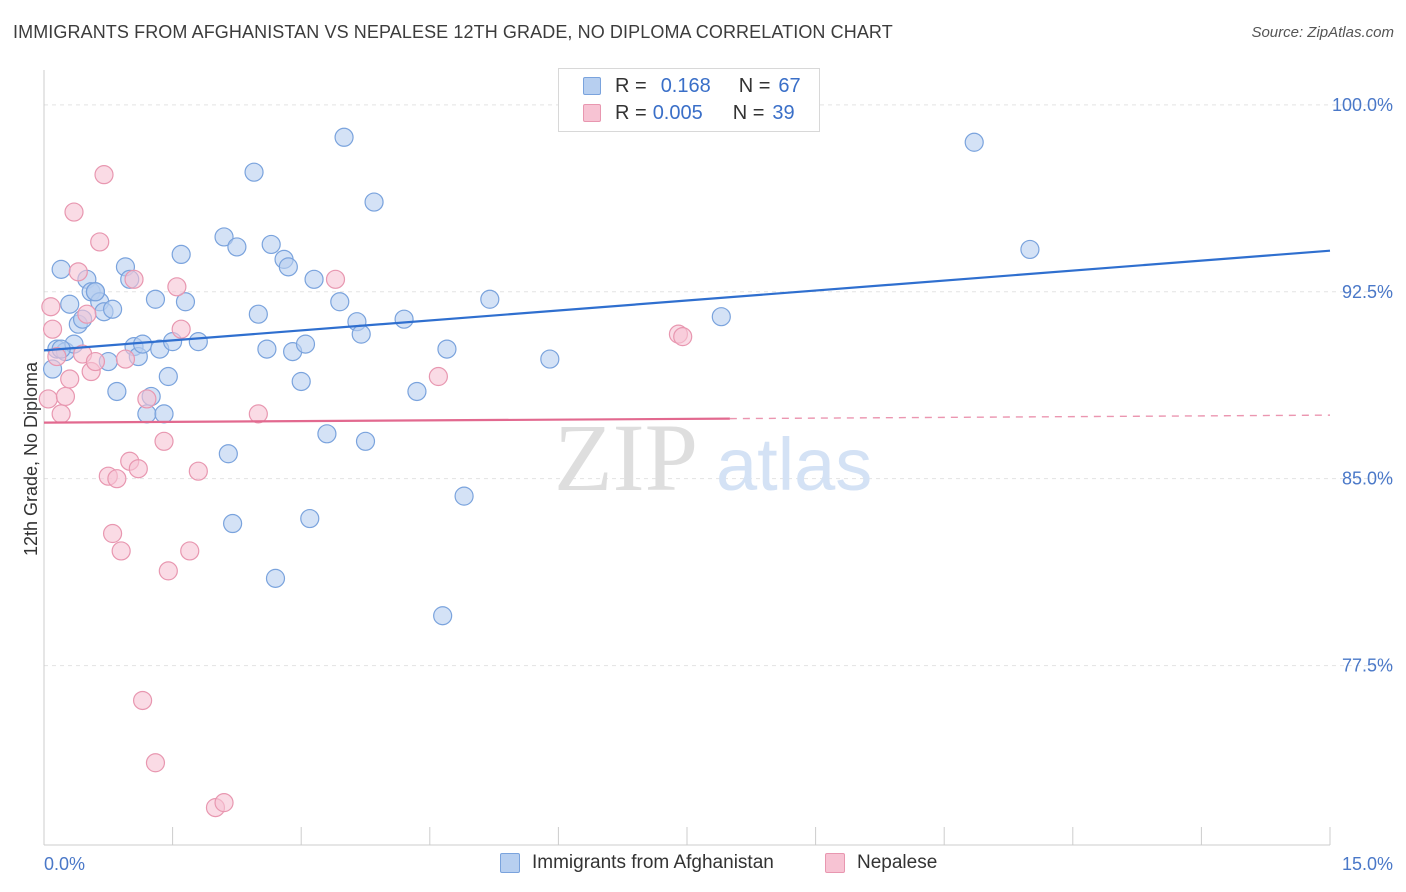 The image size is (1406, 892). What do you see at coordinates (386, 420) in the screenshot?
I see `trend-line-nepalese` at bounding box center [386, 420].